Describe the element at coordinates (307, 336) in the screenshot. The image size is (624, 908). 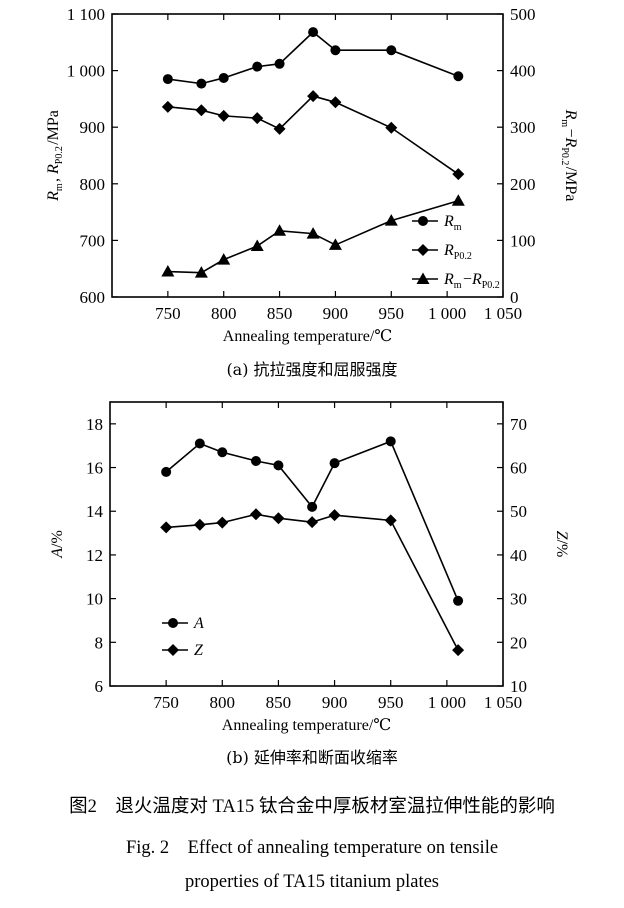
I see `x-axis-title: Annealing temperature/℃` at that location.